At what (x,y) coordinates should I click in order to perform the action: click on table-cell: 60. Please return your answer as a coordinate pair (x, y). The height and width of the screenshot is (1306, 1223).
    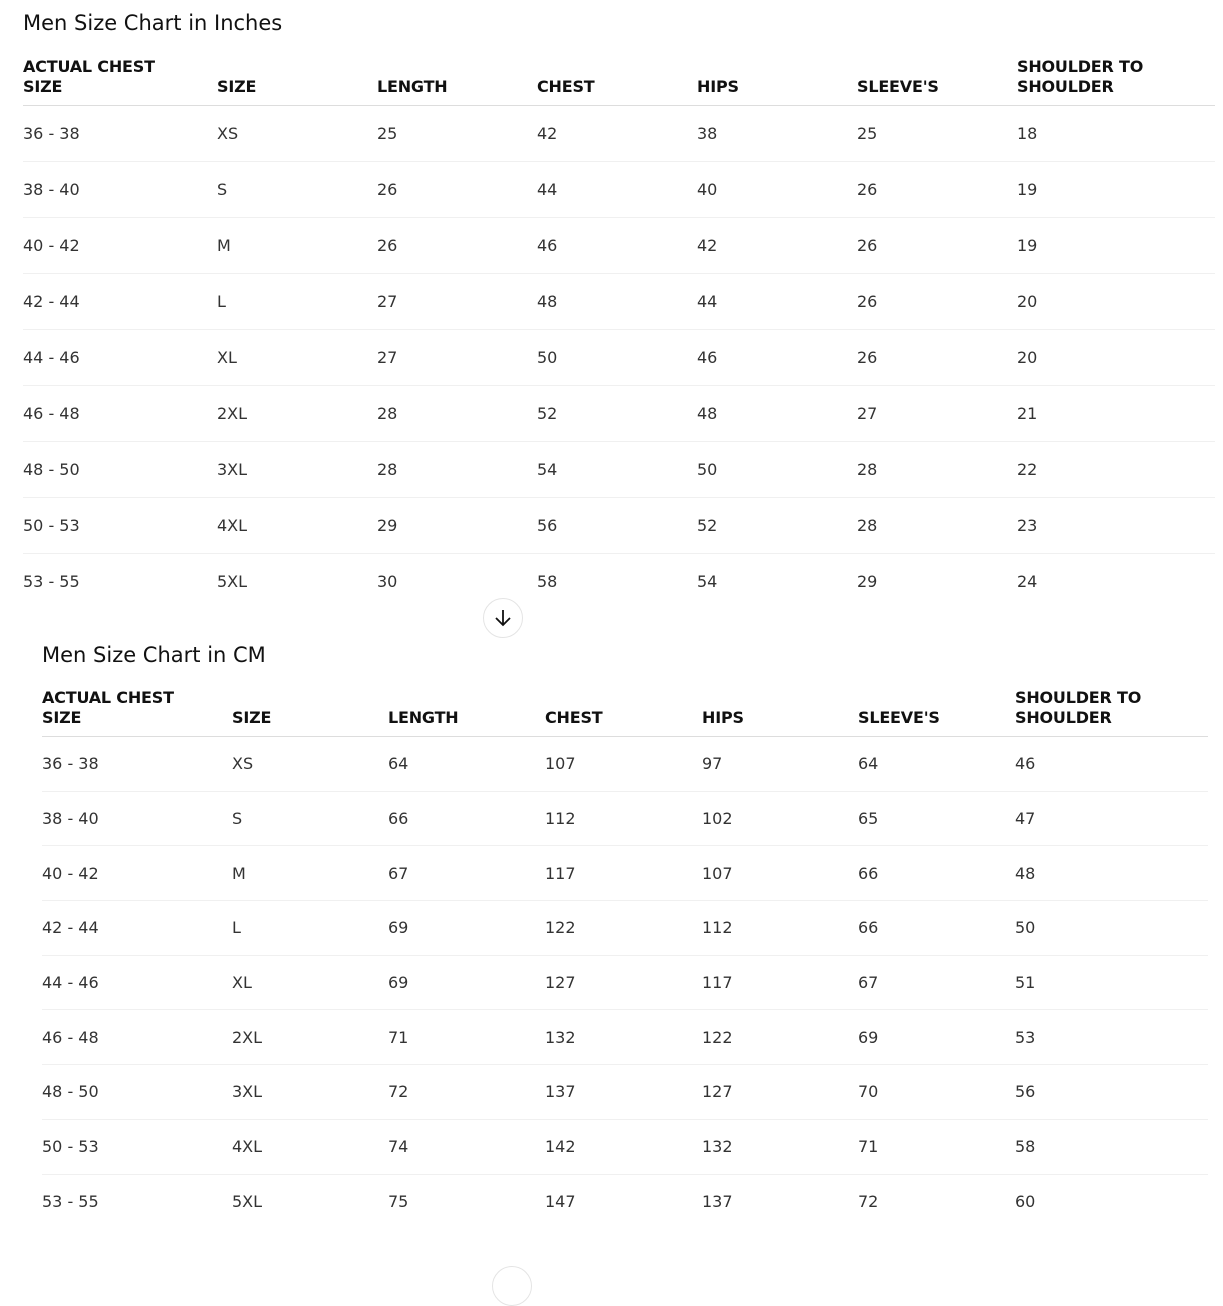
    Looking at the image, I should click on (1025, 1201).